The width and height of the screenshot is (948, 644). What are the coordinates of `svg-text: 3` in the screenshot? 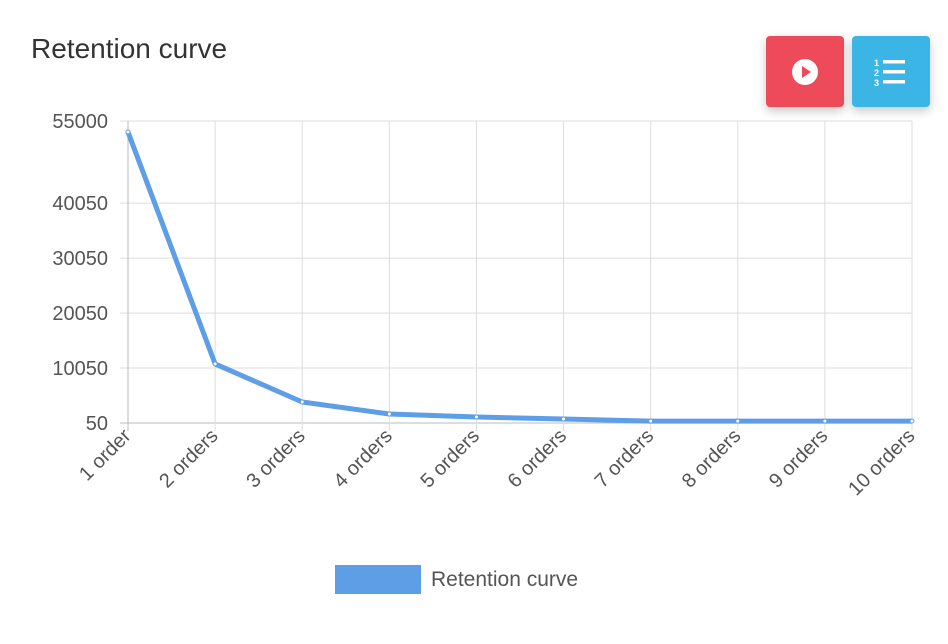 It's located at (876, 82).